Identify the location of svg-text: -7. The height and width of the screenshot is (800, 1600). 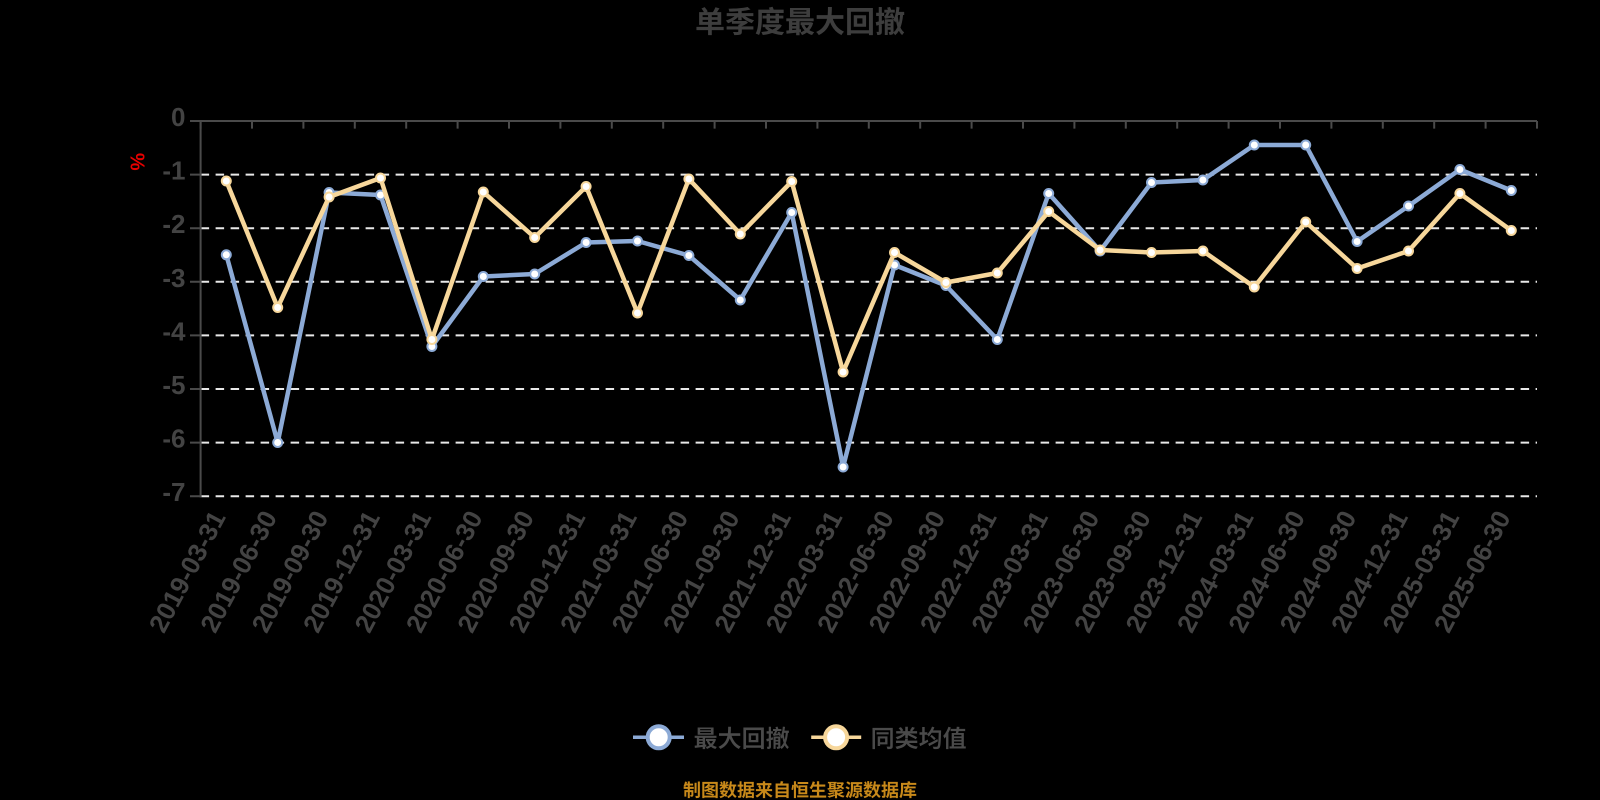
(173, 492).